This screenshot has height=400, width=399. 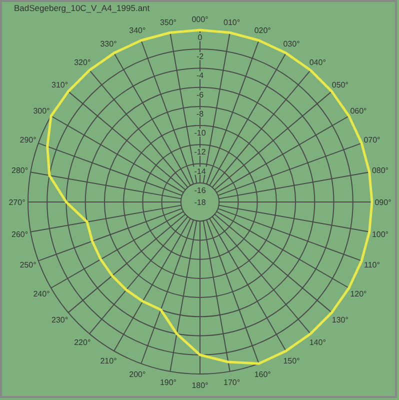 What do you see at coordinates (317, 62) in the screenshot?
I see `spoke-label: 040°` at bounding box center [317, 62].